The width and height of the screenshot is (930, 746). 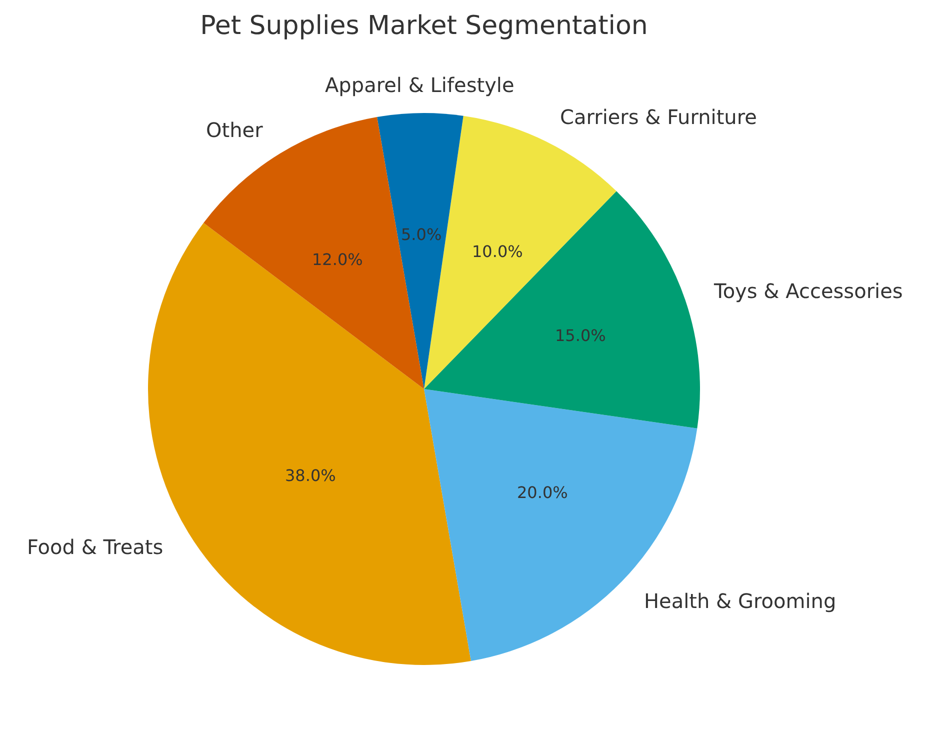 I want to click on data-label: 20.0%, so click(x=542, y=492).